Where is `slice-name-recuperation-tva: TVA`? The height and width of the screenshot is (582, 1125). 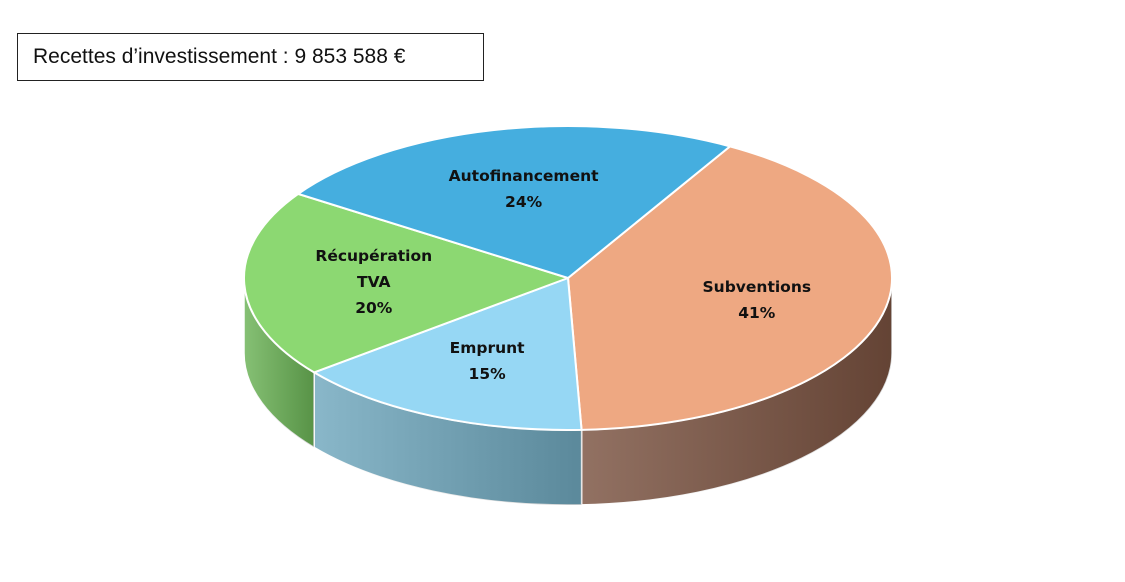 slice-name-recuperation-tva: TVA is located at coordinates (374, 282).